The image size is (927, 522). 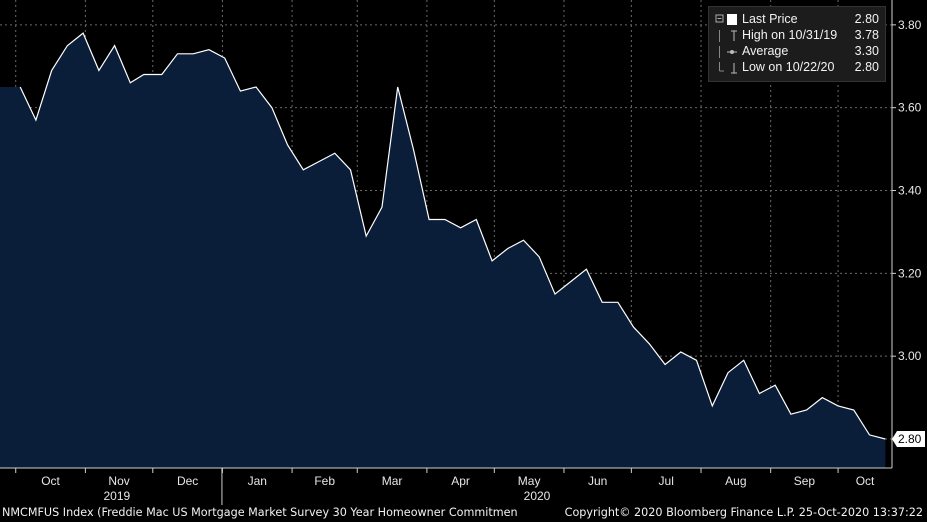 I want to click on legend-item-last-price: Last Price 2.80, so click(x=797, y=20).